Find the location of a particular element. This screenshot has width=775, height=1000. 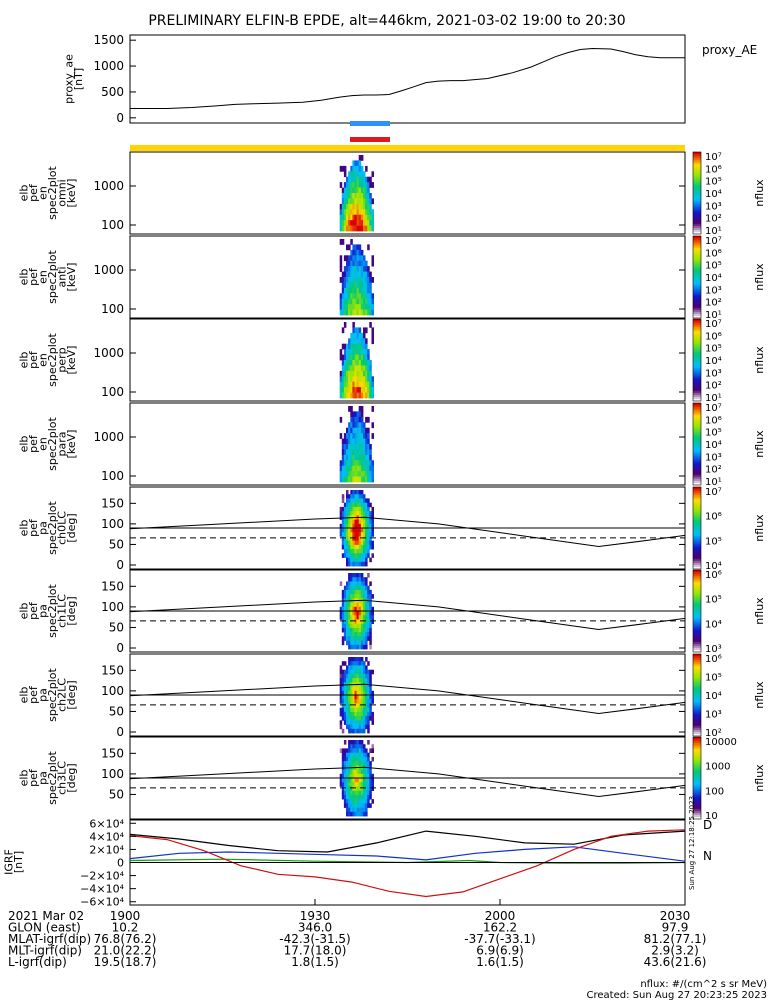

igrf-ytick-label: −4×10⁴ is located at coordinates (102, 889).